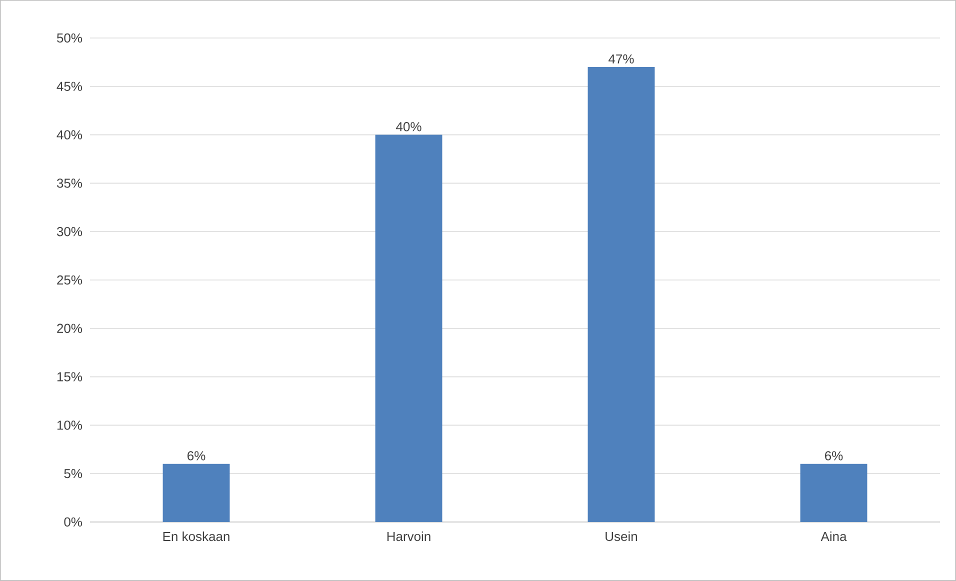 The image size is (956, 581). Describe the element at coordinates (622, 537) in the screenshot. I see `x-tick-label: Usein` at that location.